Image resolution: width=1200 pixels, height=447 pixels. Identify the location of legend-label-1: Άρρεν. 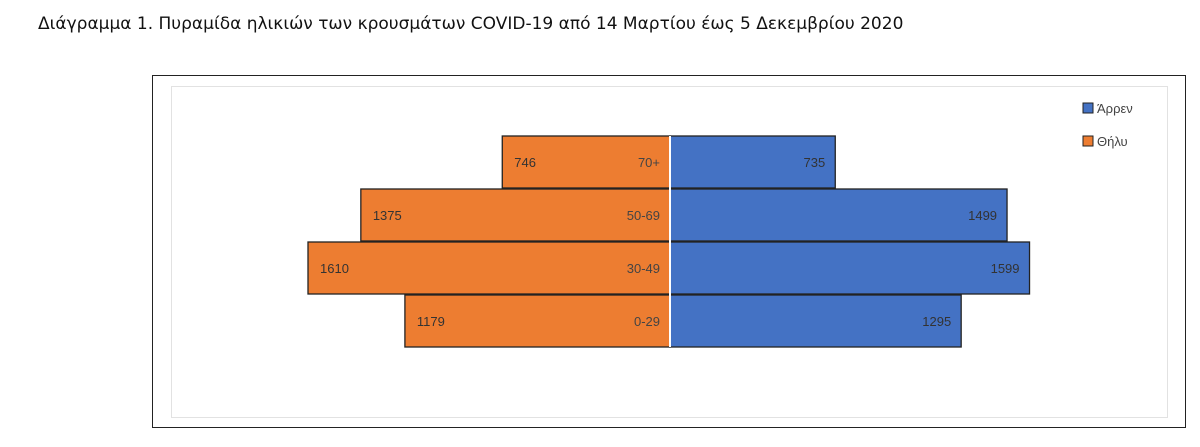
(1115, 108).